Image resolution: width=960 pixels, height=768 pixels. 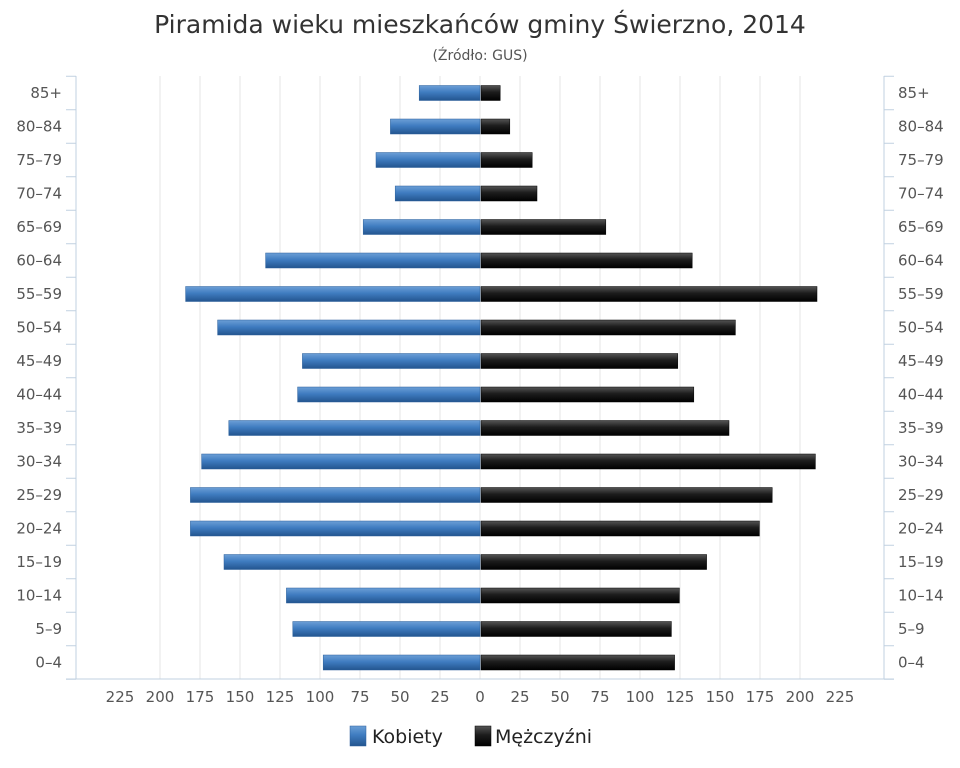 I want to click on legend-label-kobiety: Kobiety, so click(x=407, y=737).